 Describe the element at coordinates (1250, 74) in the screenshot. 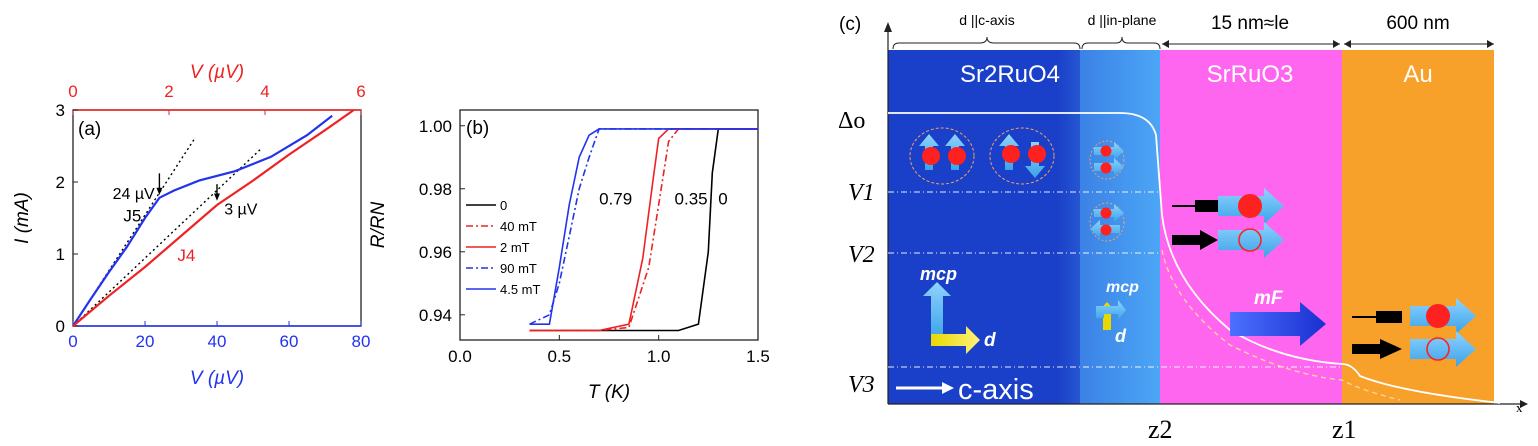

I see `region-label-srruo3: SrRuO3` at that location.